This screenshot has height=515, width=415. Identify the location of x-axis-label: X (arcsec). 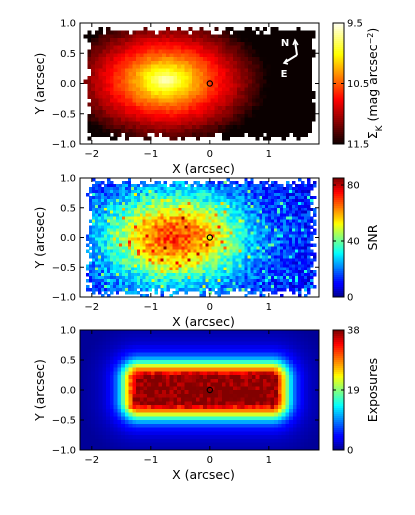
(203, 168).